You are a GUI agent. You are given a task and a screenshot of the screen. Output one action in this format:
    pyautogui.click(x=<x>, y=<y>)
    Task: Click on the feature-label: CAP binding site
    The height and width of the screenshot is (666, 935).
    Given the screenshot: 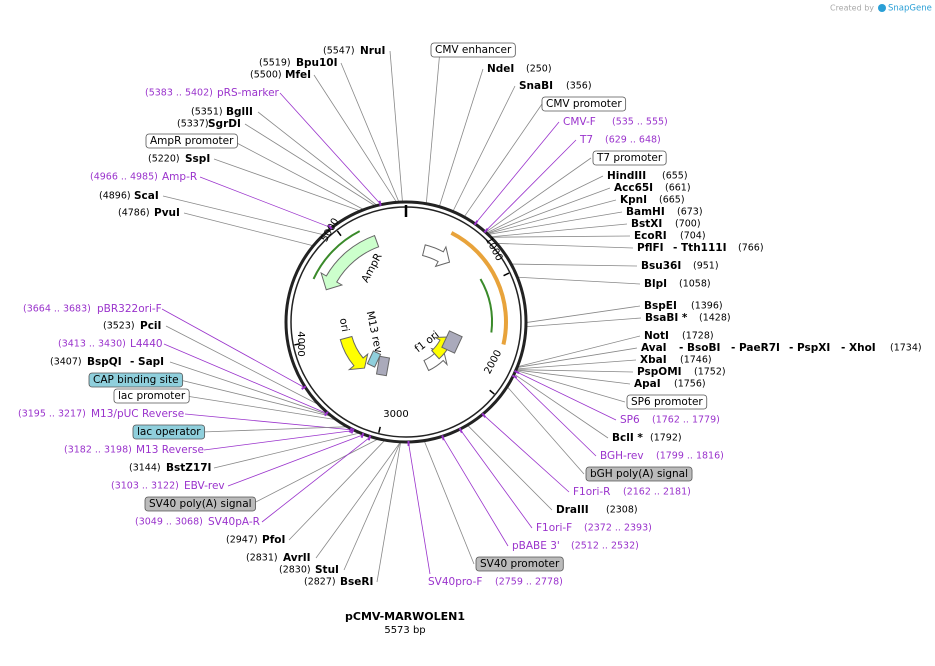 What is the action you would take?
    pyautogui.click(x=136, y=380)
    